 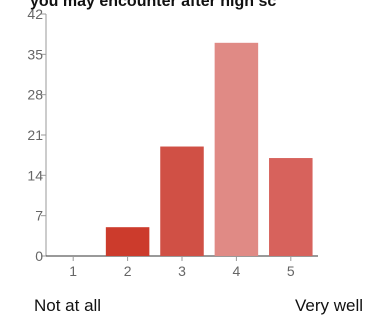 What do you see at coordinates (128, 271) in the screenshot?
I see `x-tick-label: 2` at bounding box center [128, 271].